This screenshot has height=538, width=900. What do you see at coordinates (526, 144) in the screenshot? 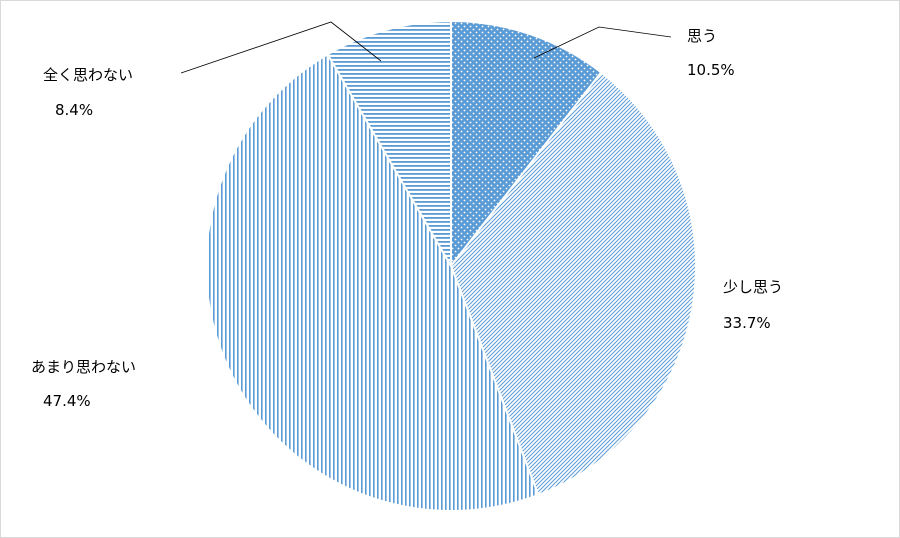
I see `slice-omou` at bounding box center [526, 144].